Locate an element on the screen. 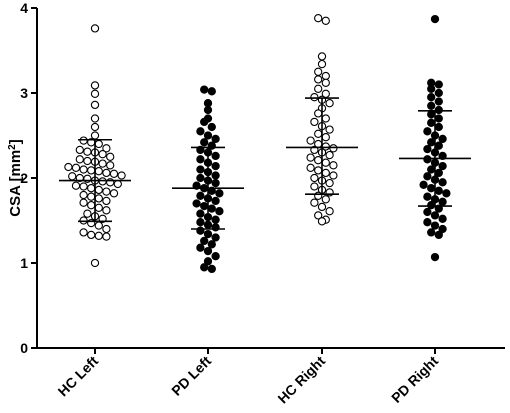 Image resolution: width=510 pixels, height=413 pixels. x-axis: HC Left PD Left HC Right PD Right is located at coordinates (271, 377).